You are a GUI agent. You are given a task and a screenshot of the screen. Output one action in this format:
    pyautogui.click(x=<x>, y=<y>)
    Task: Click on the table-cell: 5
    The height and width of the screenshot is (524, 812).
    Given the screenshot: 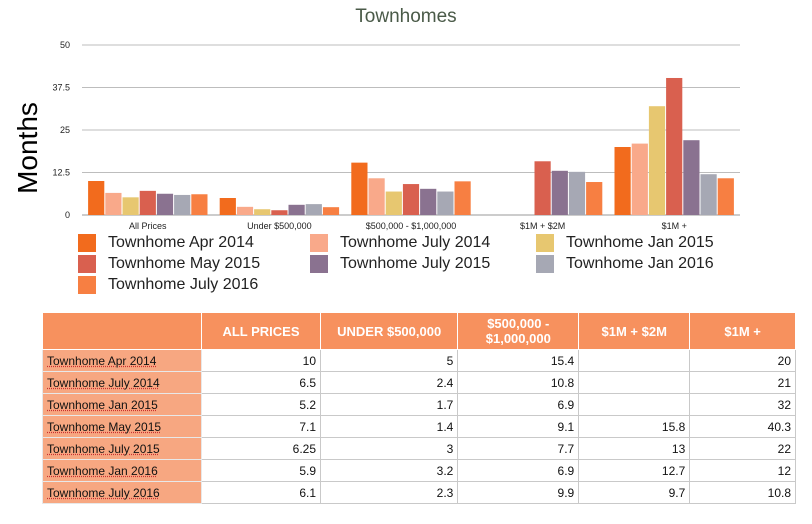 What is the action you would take?
    pyautogui.click(x=389, y=360)
    